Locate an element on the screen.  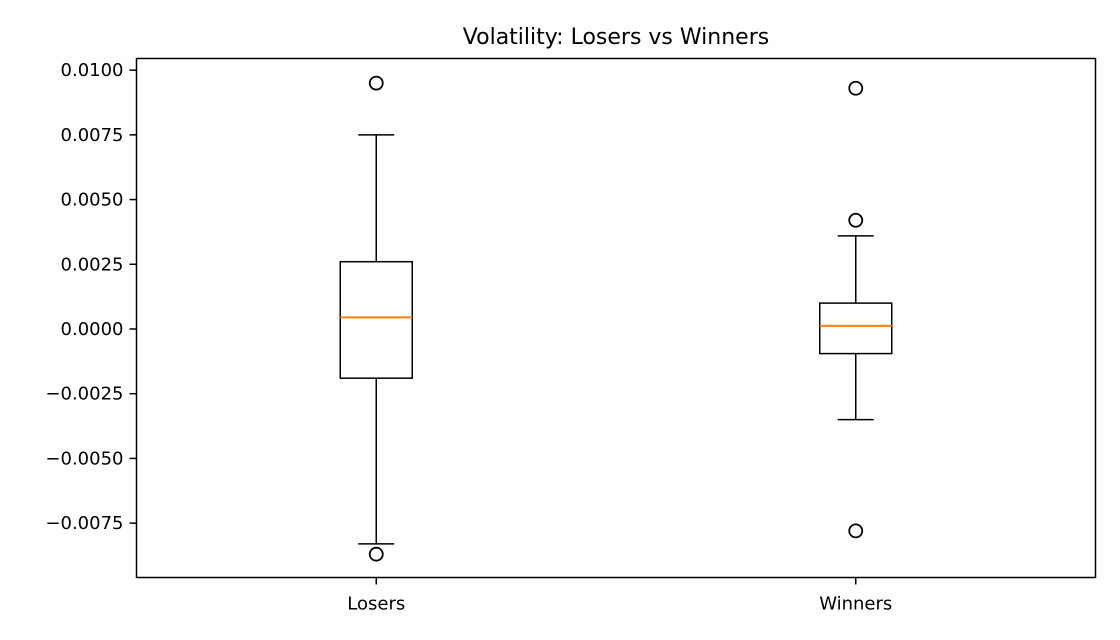
y-tick-label: 0.0025 is located at coordinates (92, 264).